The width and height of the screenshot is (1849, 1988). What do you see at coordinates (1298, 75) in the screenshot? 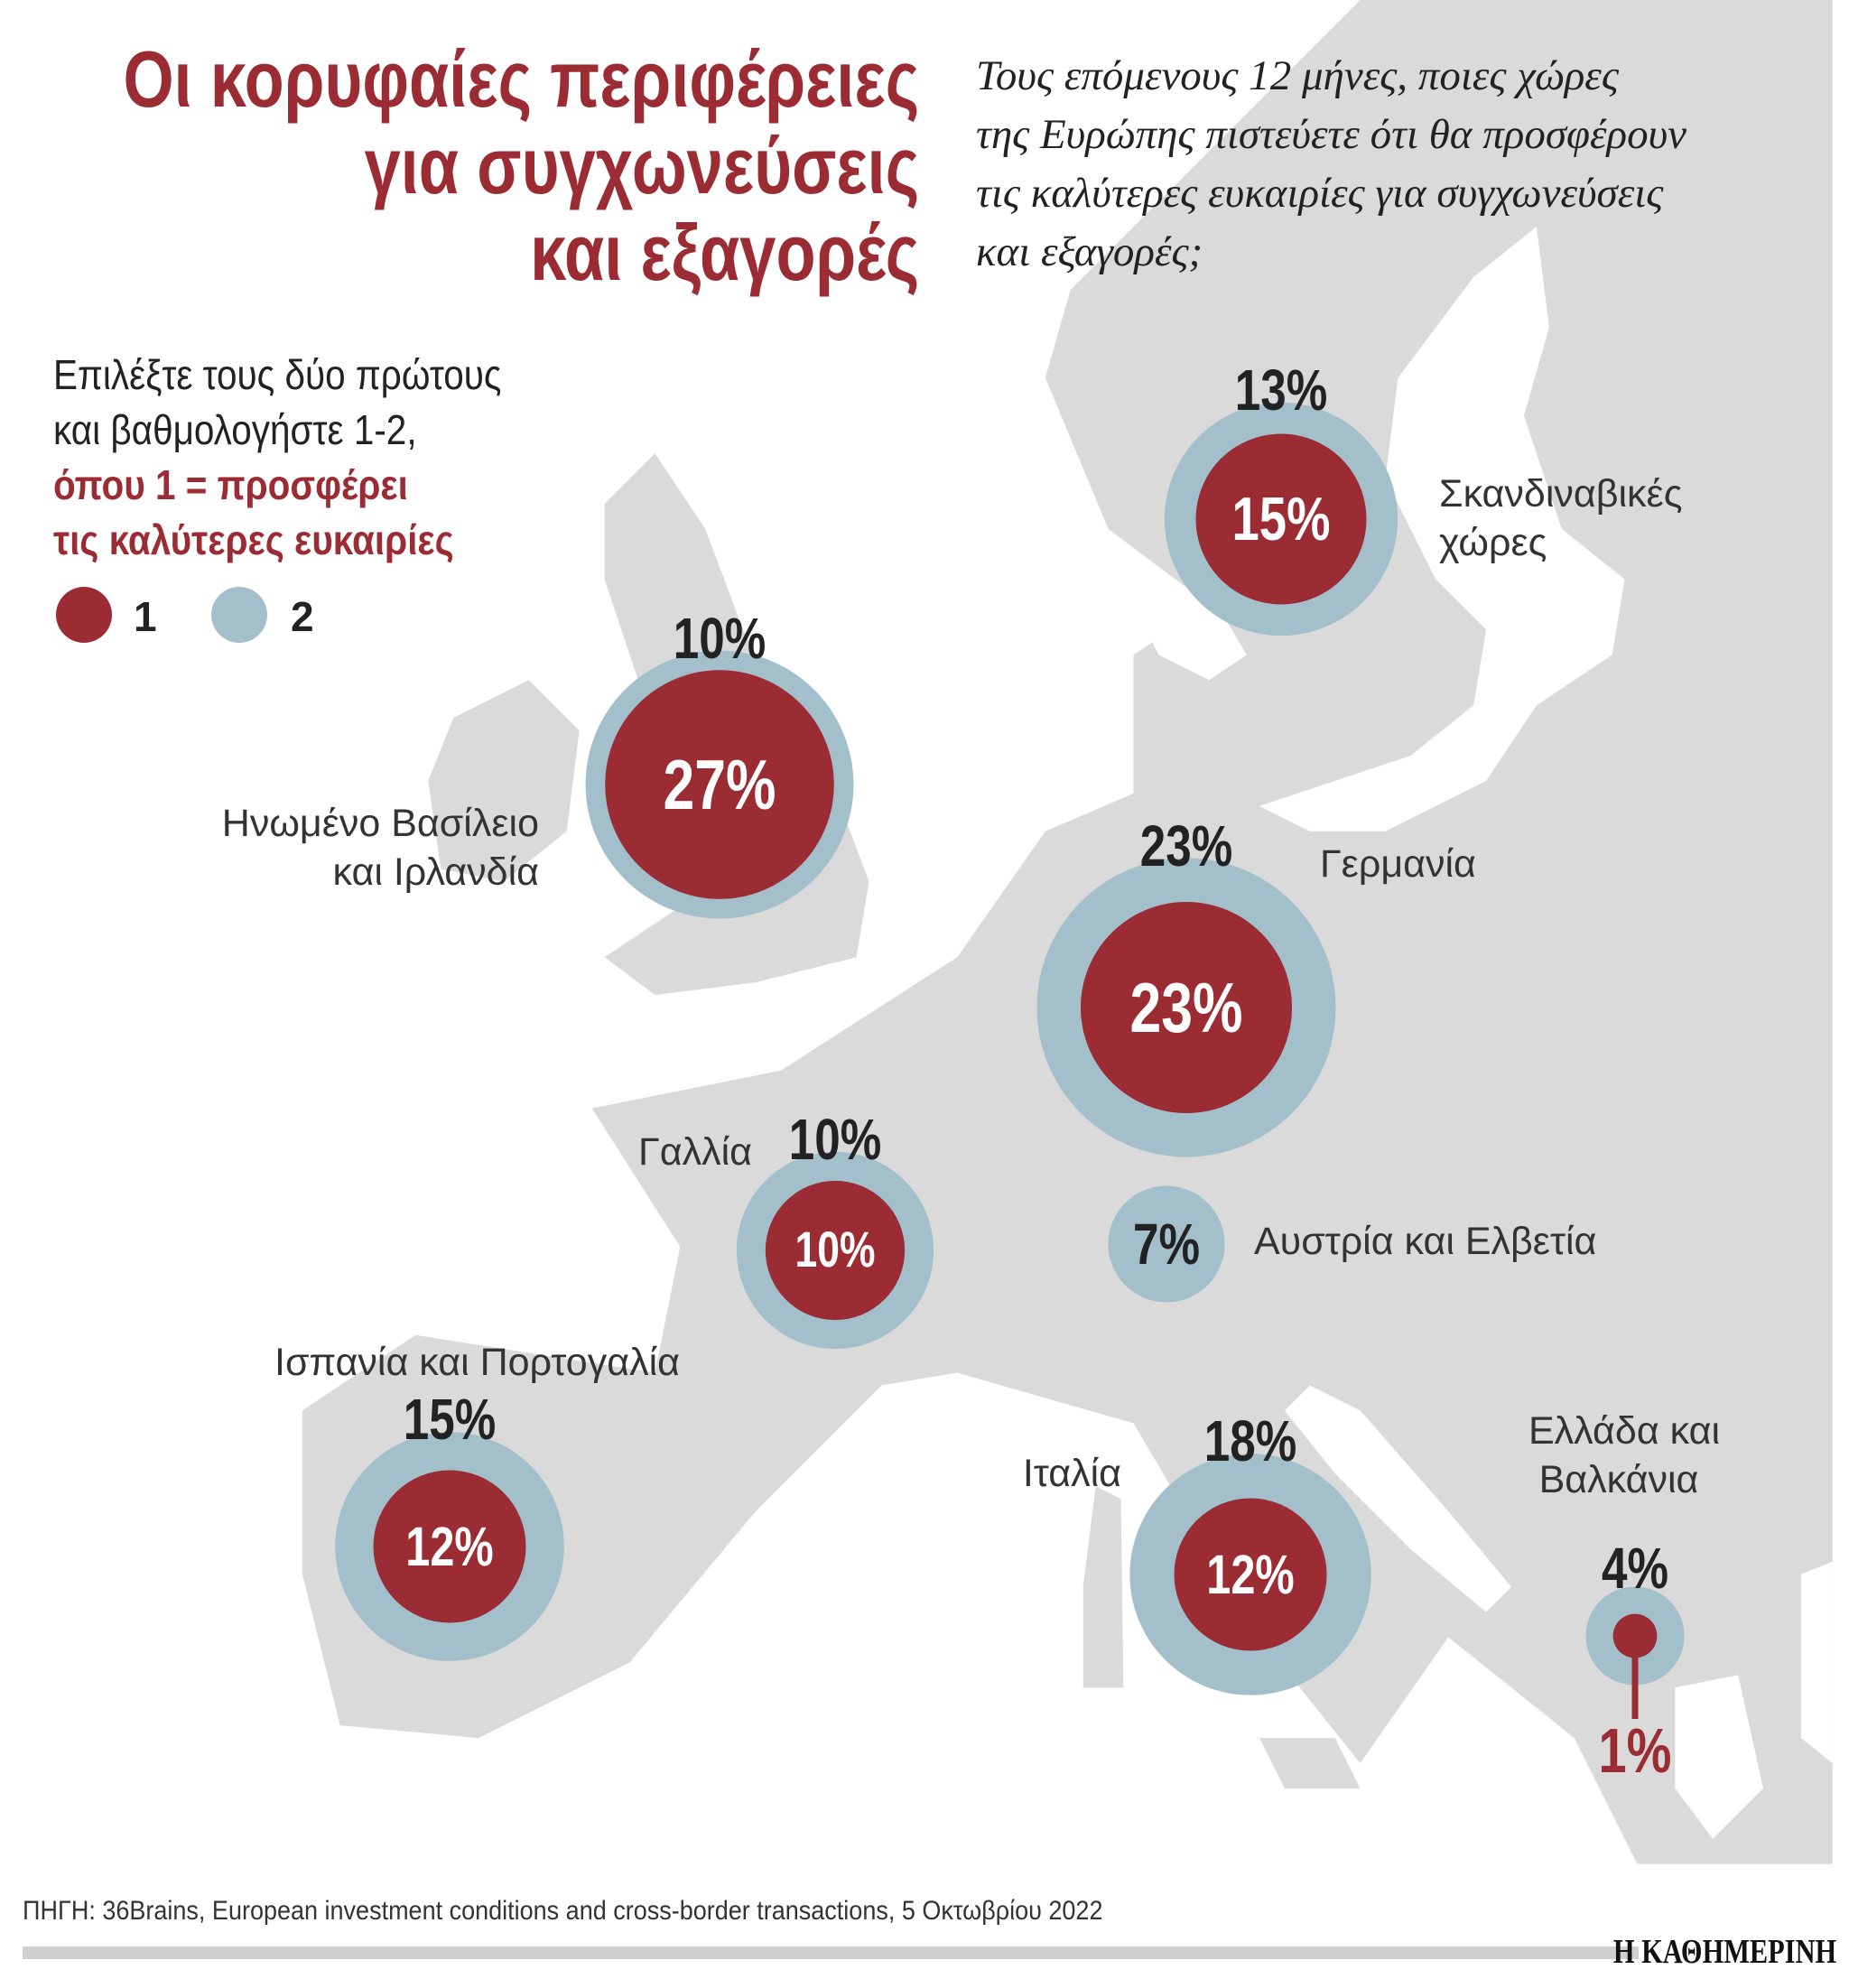
I see `subtitle-line: Τους επόμενους 12 μήνες, ποιες χώρες` at bounding box center [1298, 75].